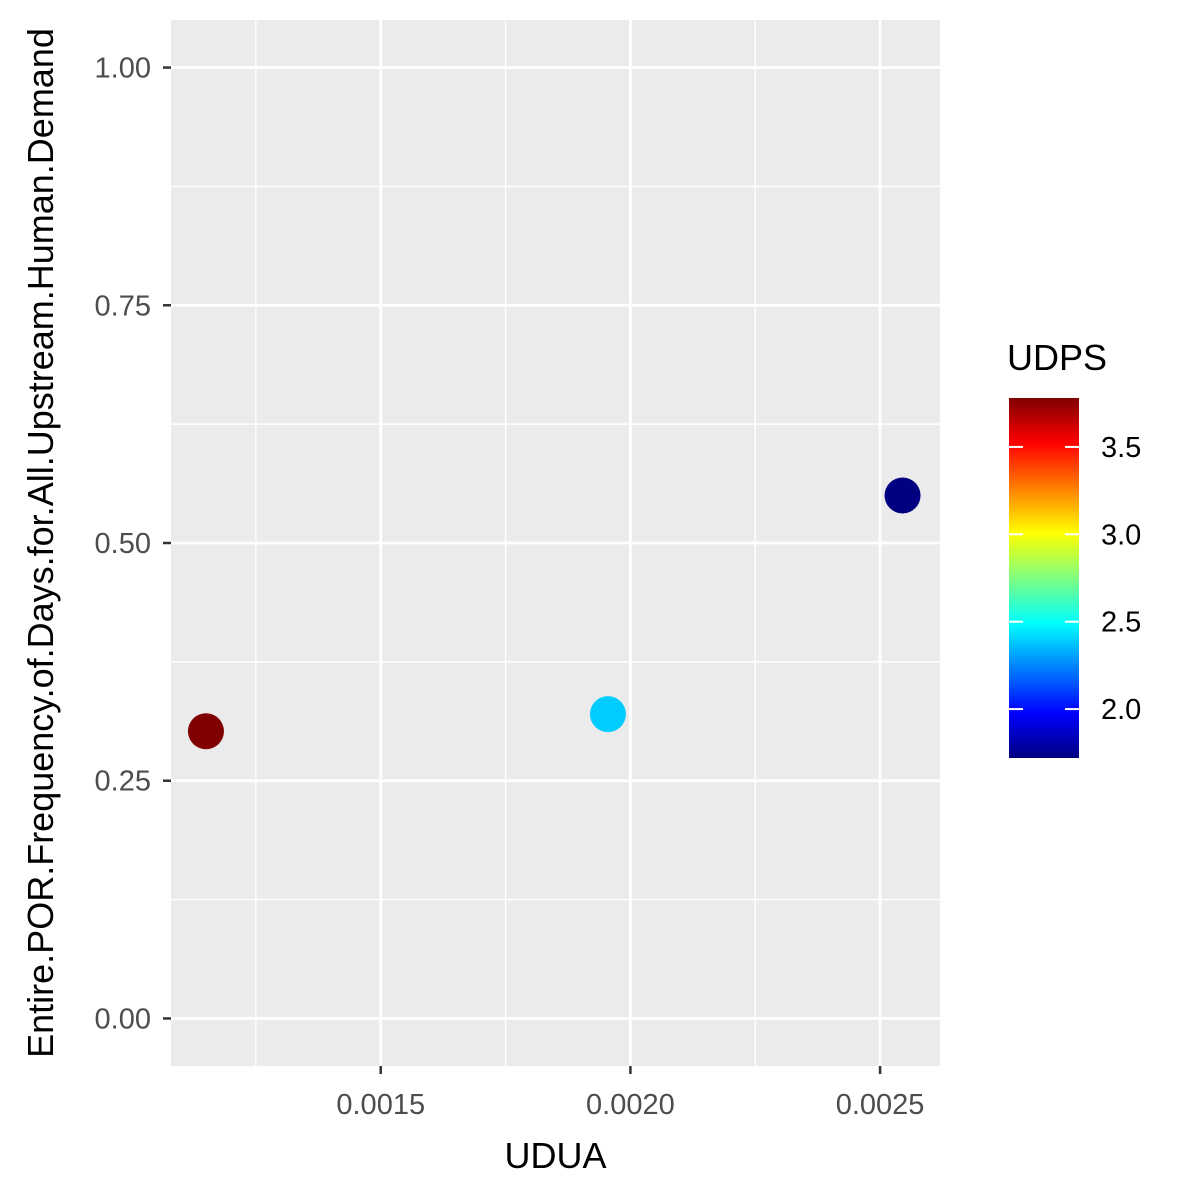 This screenshot has height=1200, width=1200. Describe the element at coordinates (1057, 357) in the screenshot. I see `legend-title: UDPS` at that location.